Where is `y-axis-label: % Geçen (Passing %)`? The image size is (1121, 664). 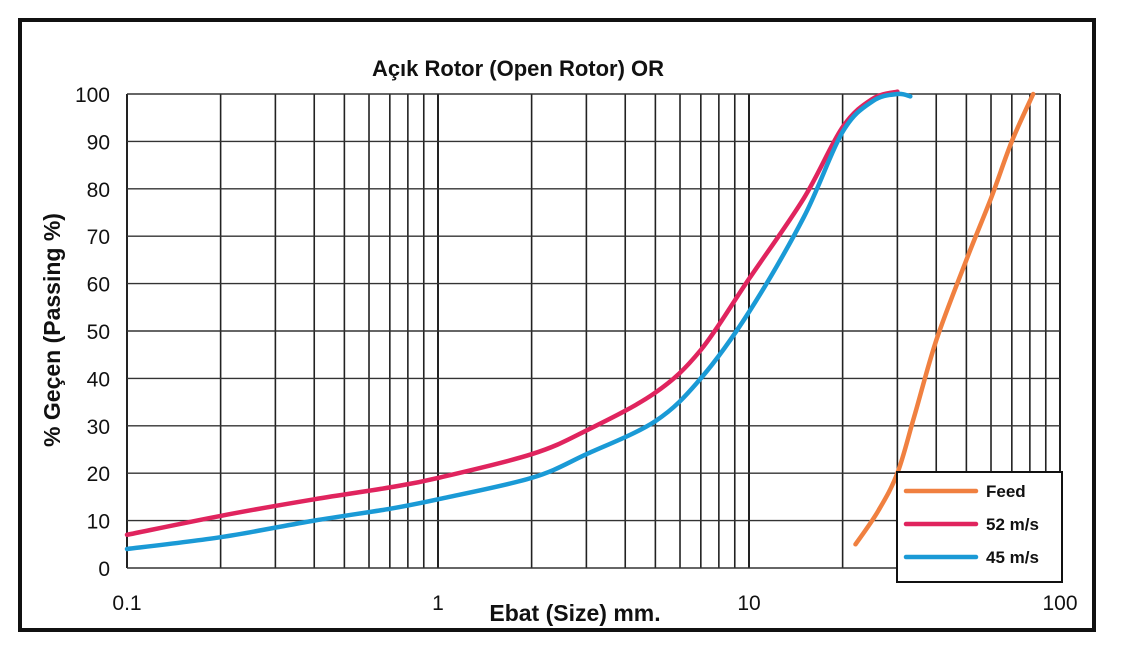 y-axis-label: % Geçen (Passing %) is located at coordinates (52, 330).